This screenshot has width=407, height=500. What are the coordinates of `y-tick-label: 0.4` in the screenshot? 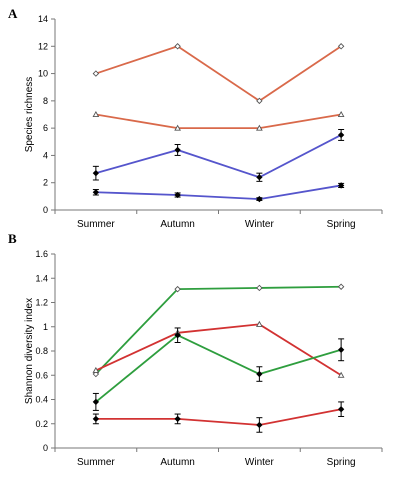 It's located at (41, 400).